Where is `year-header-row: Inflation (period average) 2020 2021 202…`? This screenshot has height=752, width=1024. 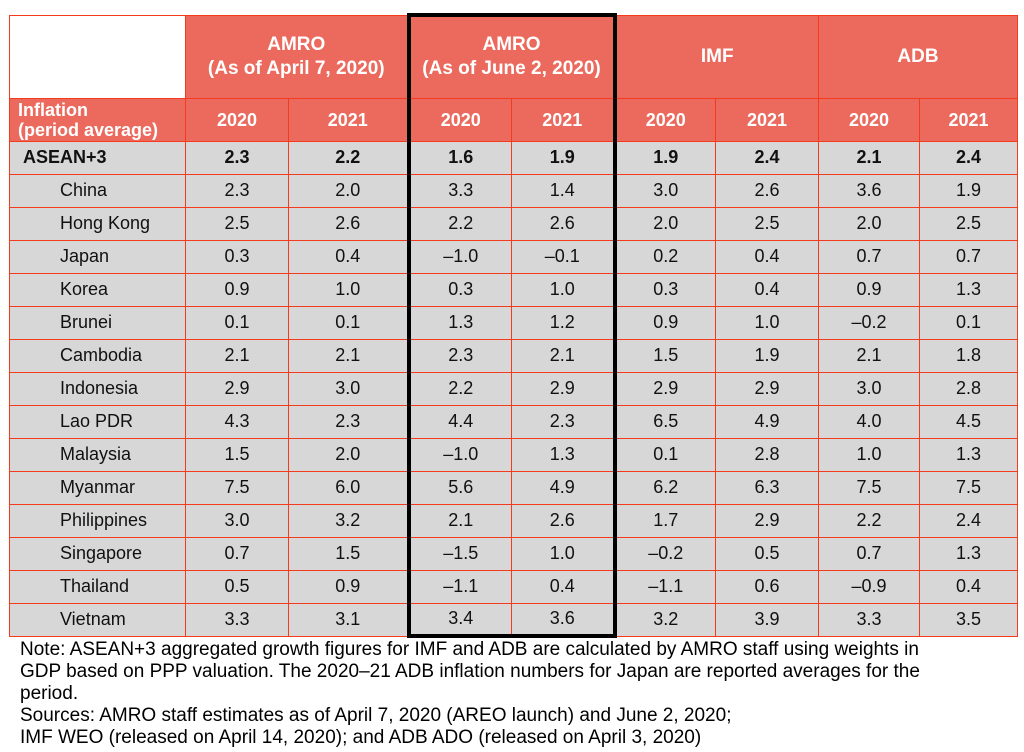
year-header-row: Inflation (period average) 2020 2021 202… is located at coordinates (513, 119).